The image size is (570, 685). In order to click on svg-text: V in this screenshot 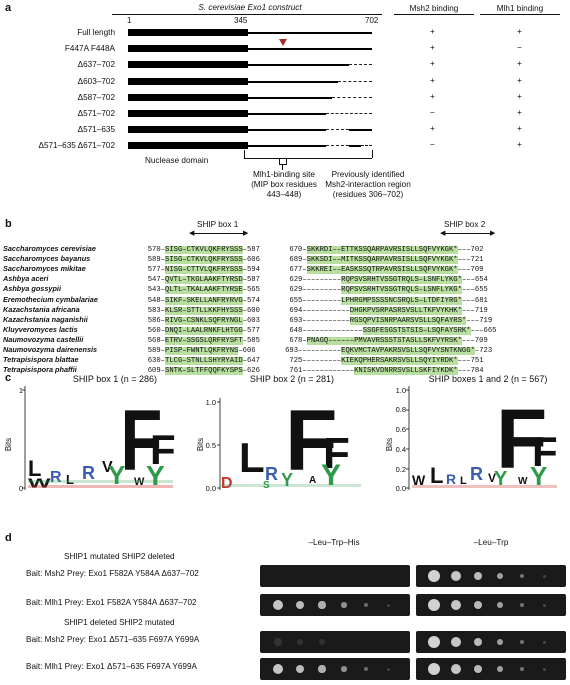, I will do `click(107, 467)`.